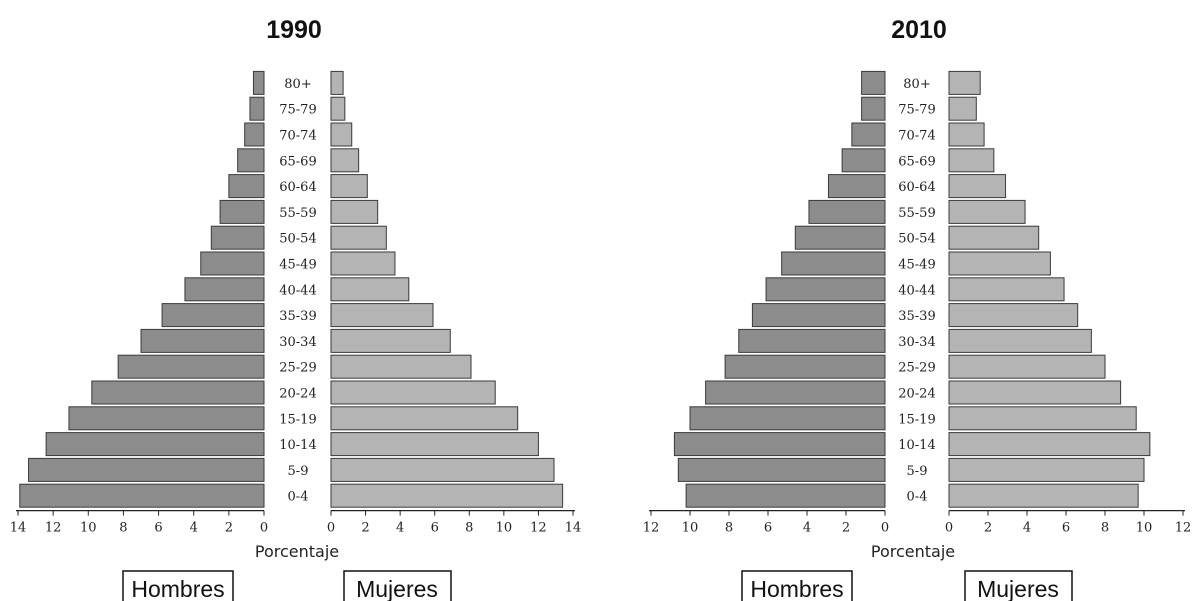 This screenshot has width=1193, height=601. I want to click on age-label-50-54: 50-54, so click(916, 239).